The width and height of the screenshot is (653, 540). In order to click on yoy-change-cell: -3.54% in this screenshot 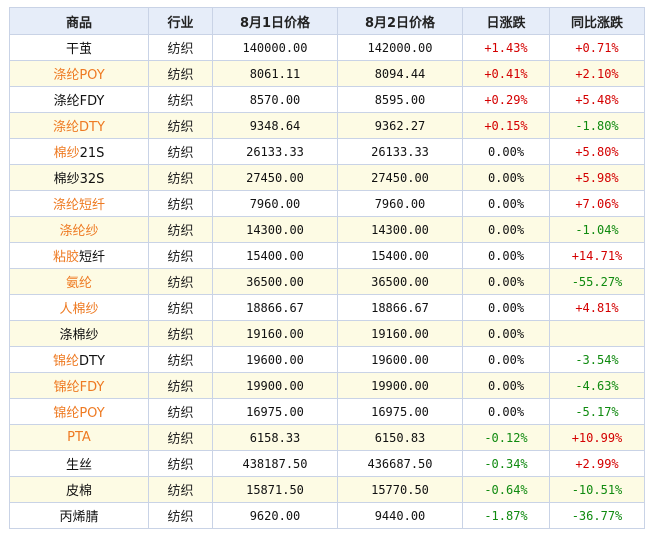, I will do `click(597, 359)`.